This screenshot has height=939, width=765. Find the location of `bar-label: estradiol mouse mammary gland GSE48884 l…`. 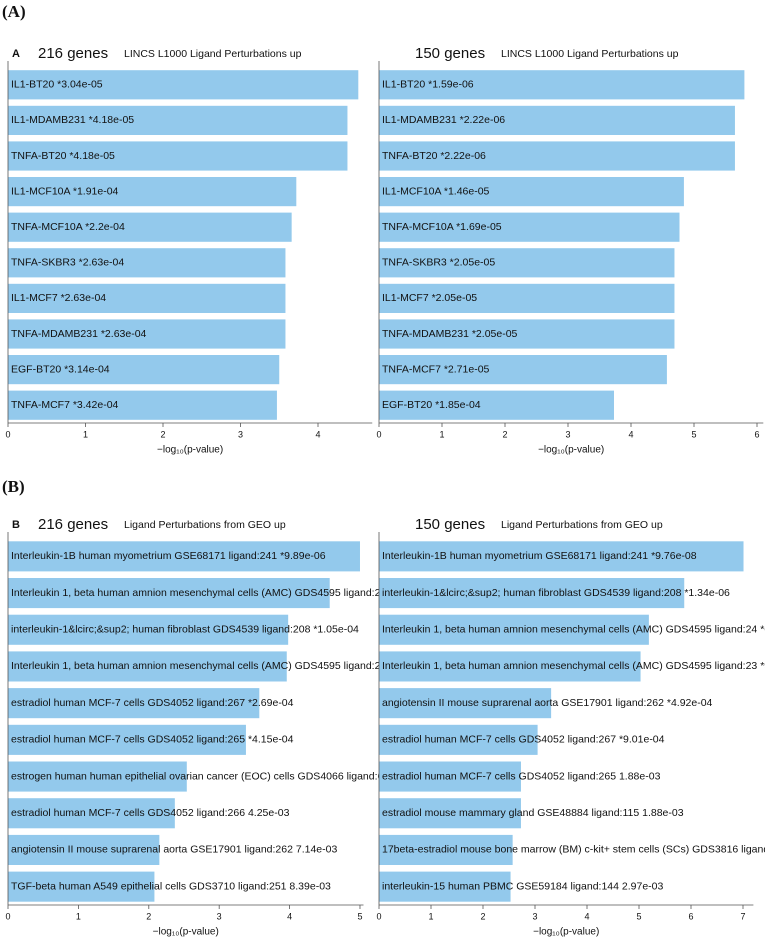

bar-label: estradiol mouse mammary gland GSE48884 l… is located at coordinates (533, 813).